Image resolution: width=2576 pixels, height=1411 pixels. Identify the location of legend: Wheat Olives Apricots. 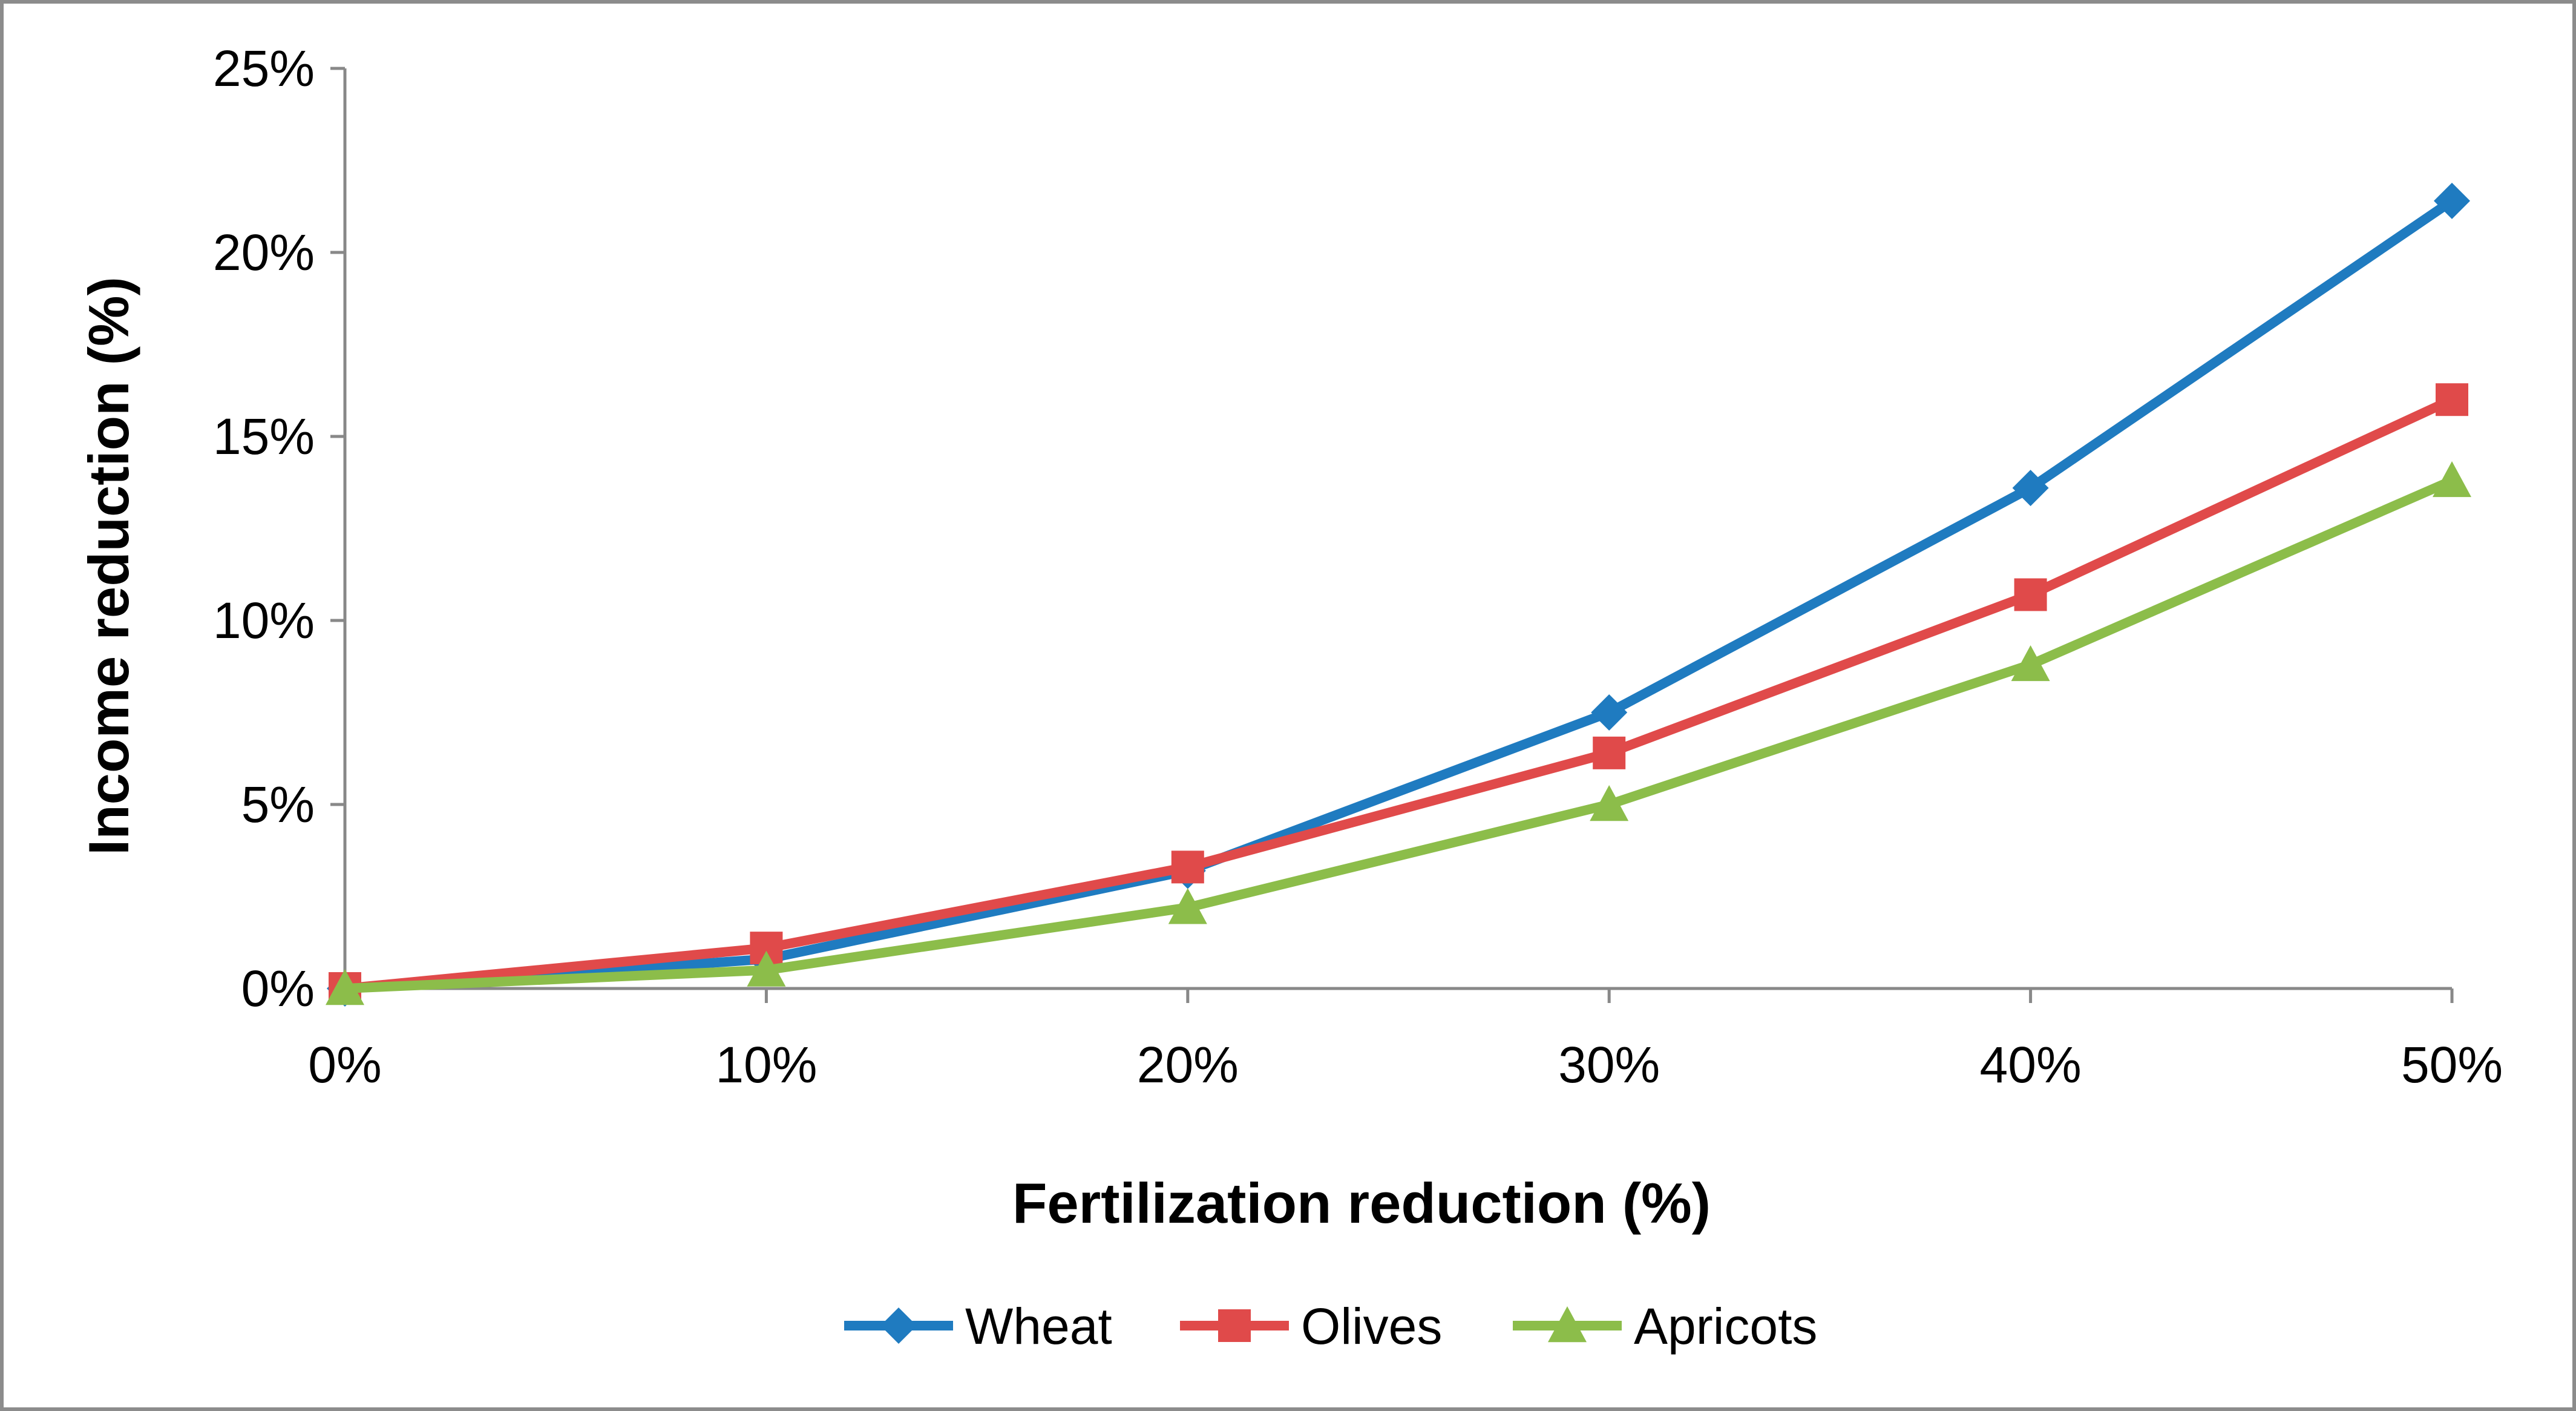
(1330, 1326).